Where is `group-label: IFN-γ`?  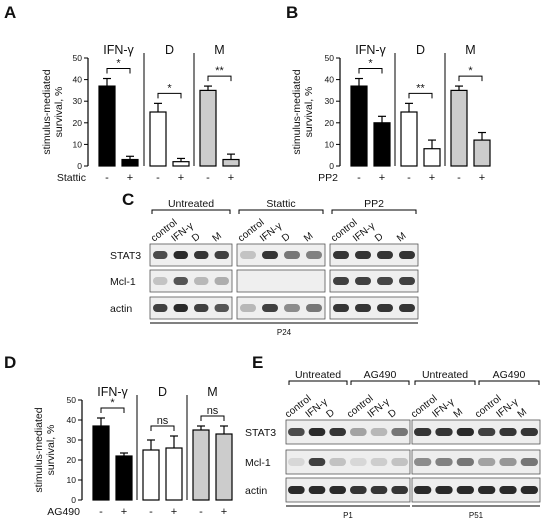 group-label: IFN-γ is located at coordinates (370, 50).